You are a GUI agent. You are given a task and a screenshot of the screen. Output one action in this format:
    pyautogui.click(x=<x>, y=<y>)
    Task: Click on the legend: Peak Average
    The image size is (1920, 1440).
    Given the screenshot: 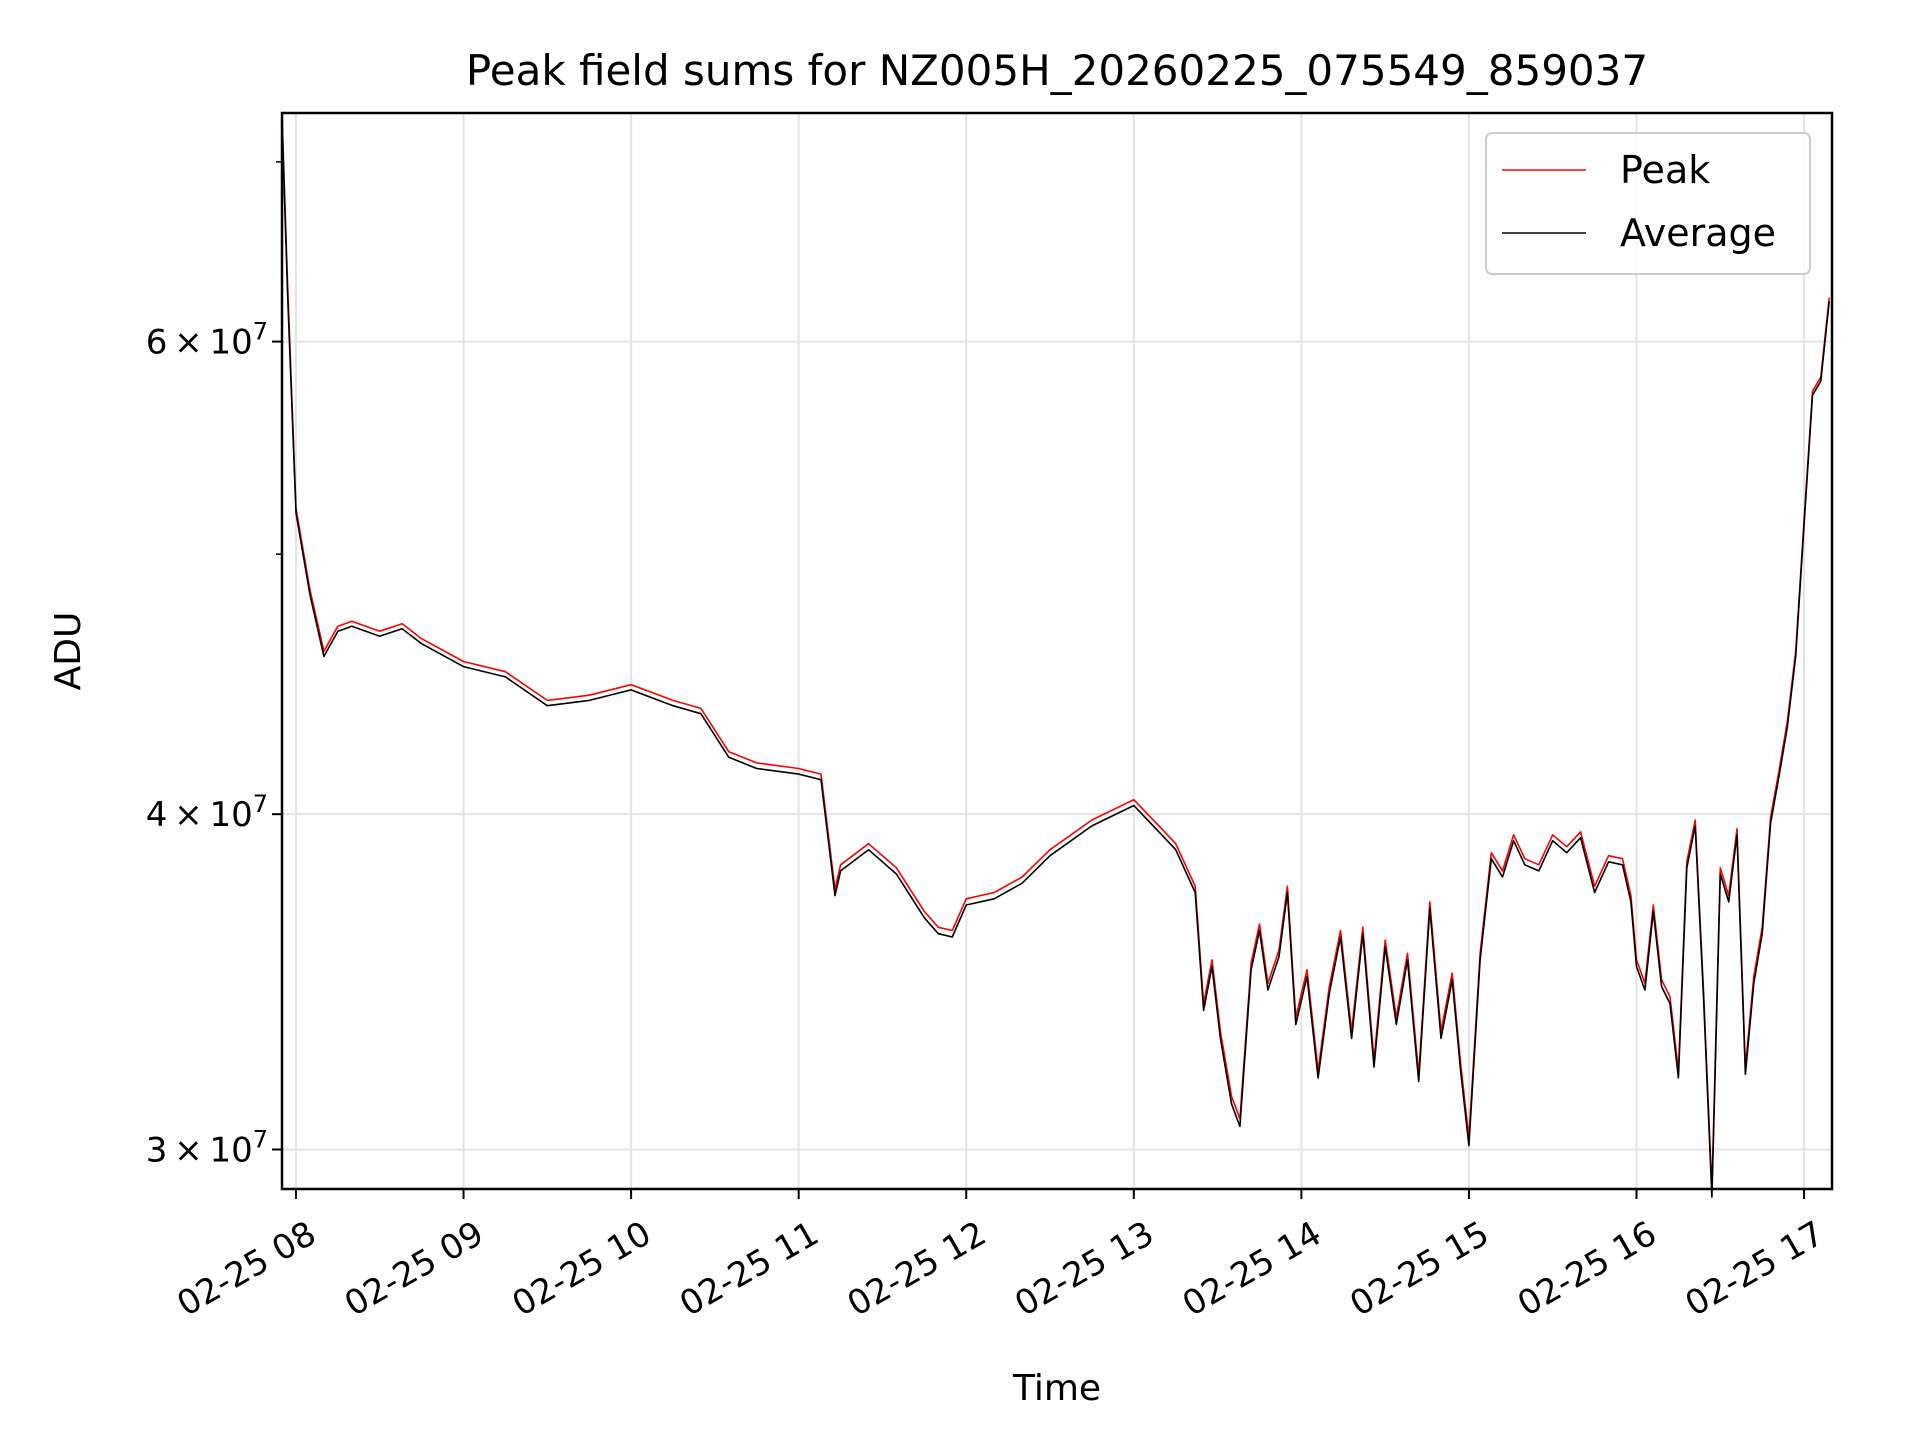 What is the action you would take?
    pyautogui.click(x=1648, y=203)
    